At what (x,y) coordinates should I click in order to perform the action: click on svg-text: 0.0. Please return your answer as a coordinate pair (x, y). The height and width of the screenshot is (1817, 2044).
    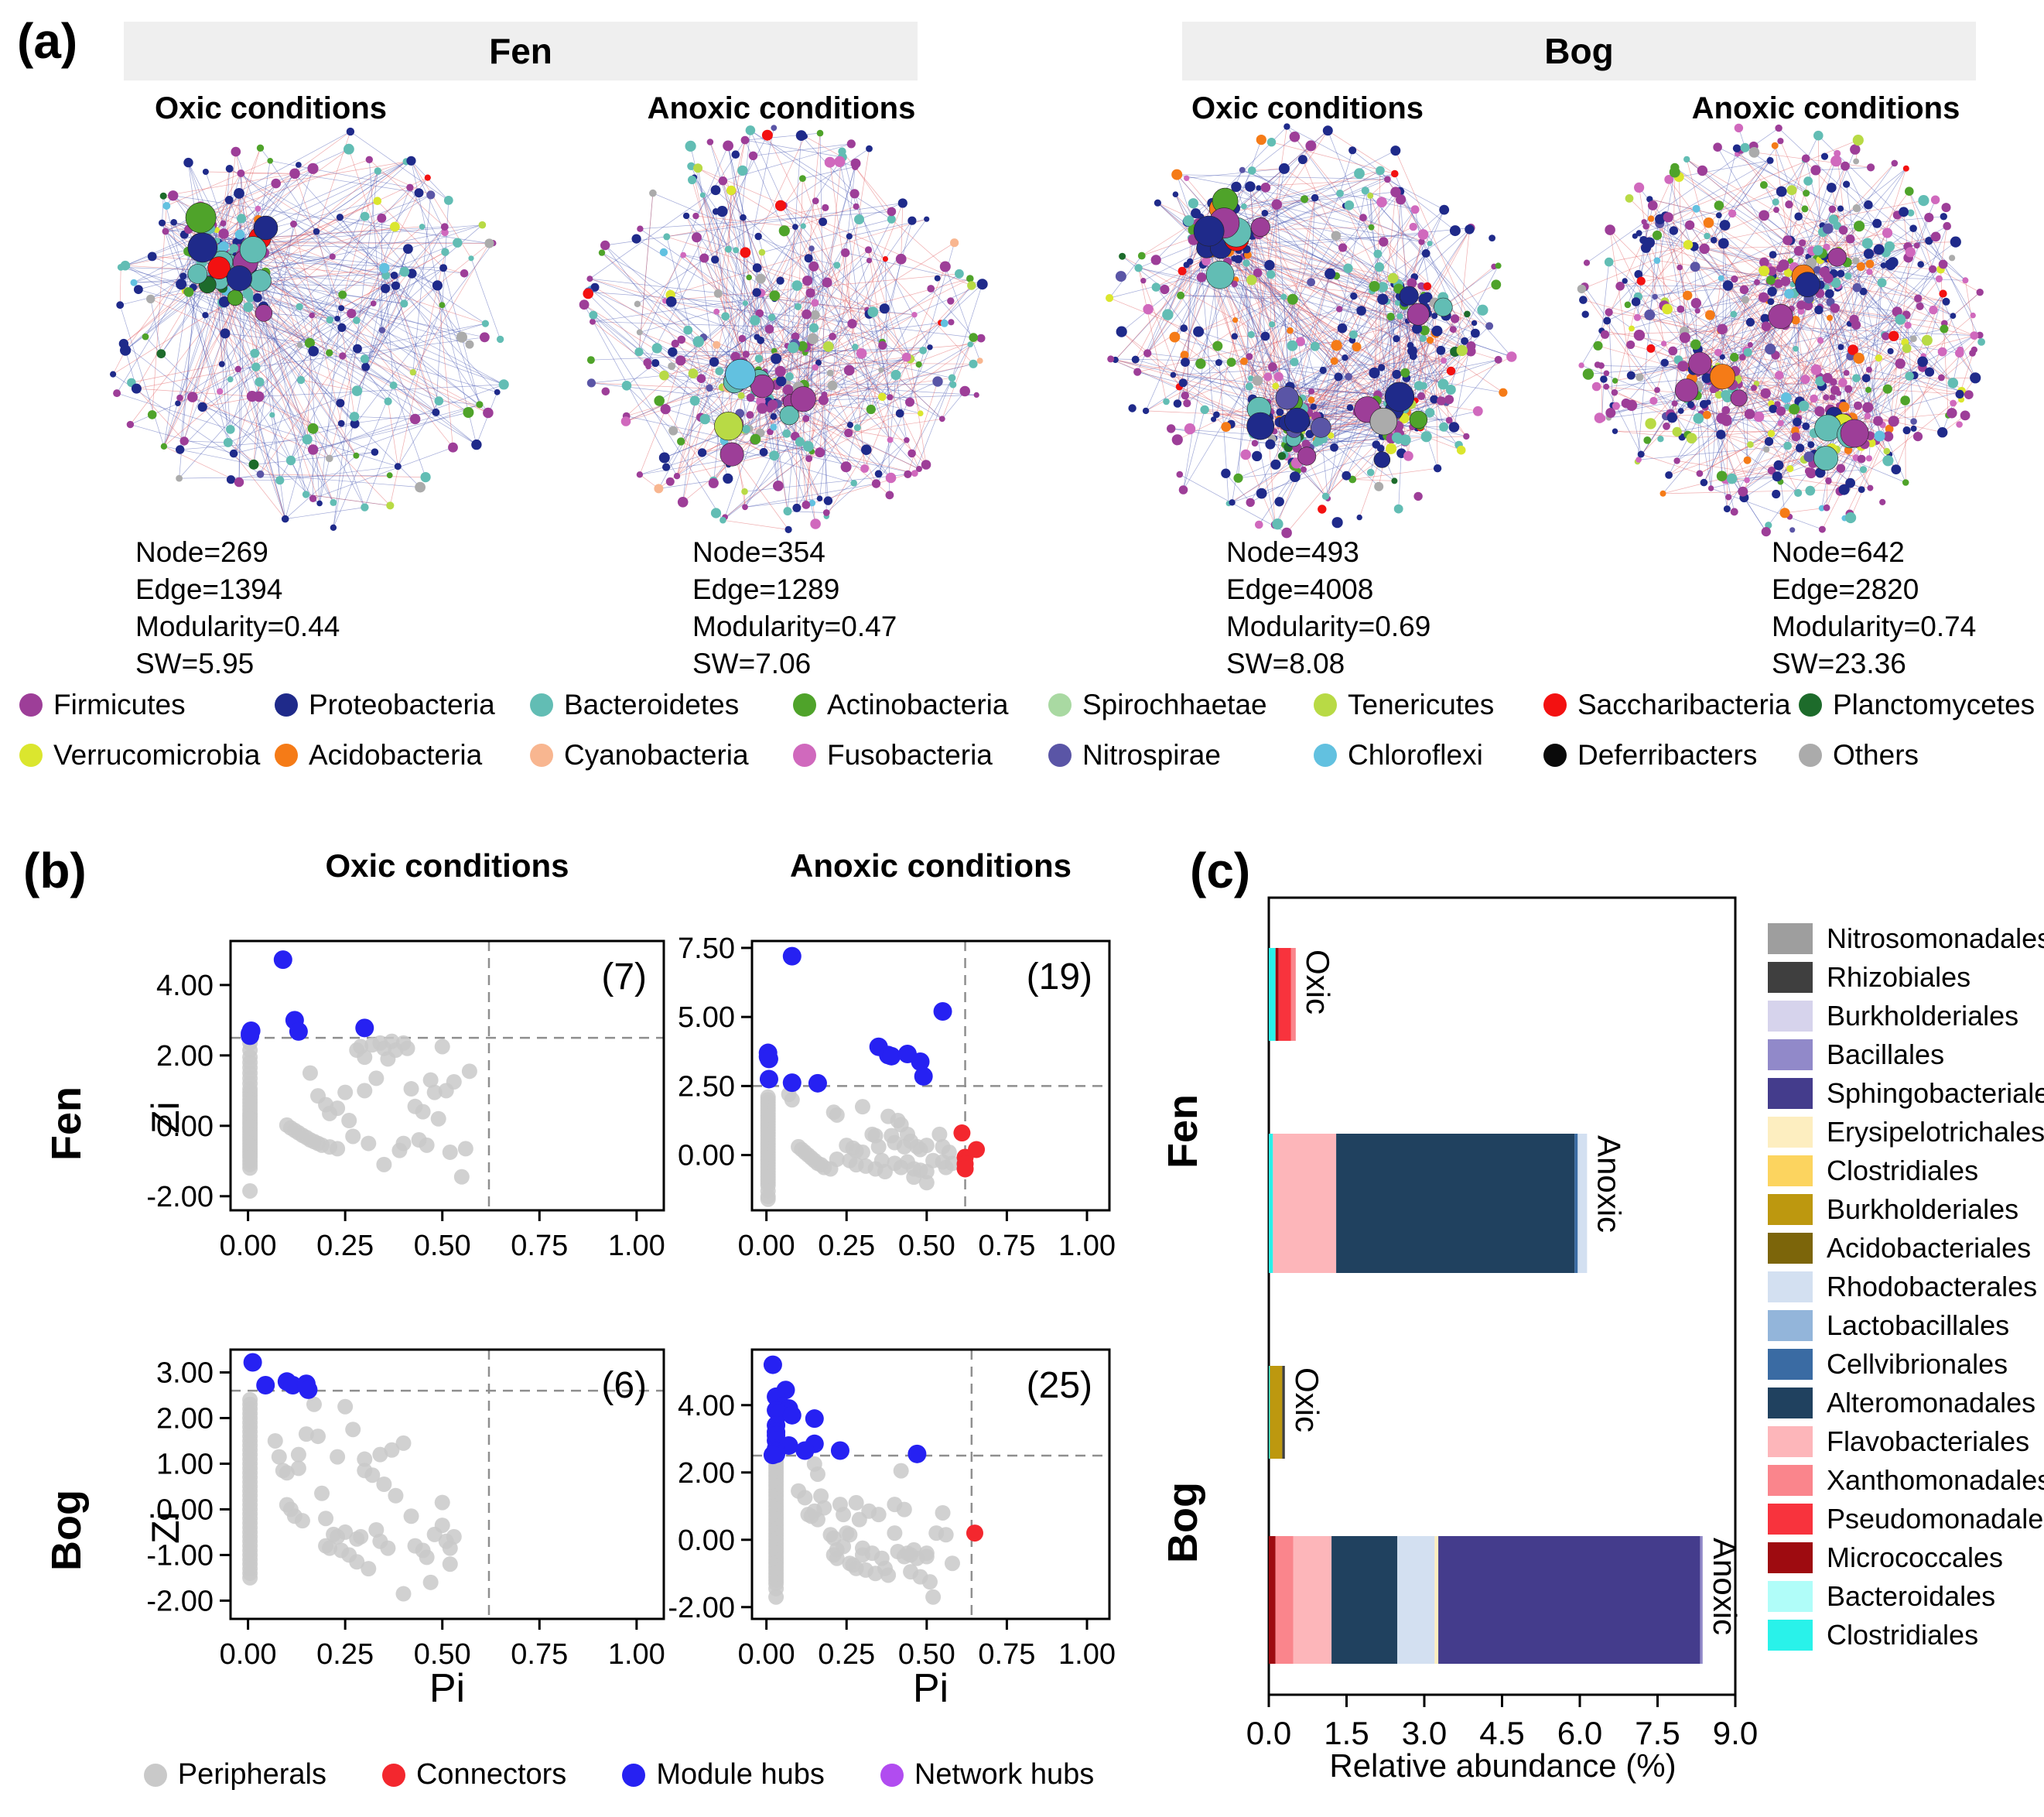
    Looking at the image, I should click on (1268, 1733).